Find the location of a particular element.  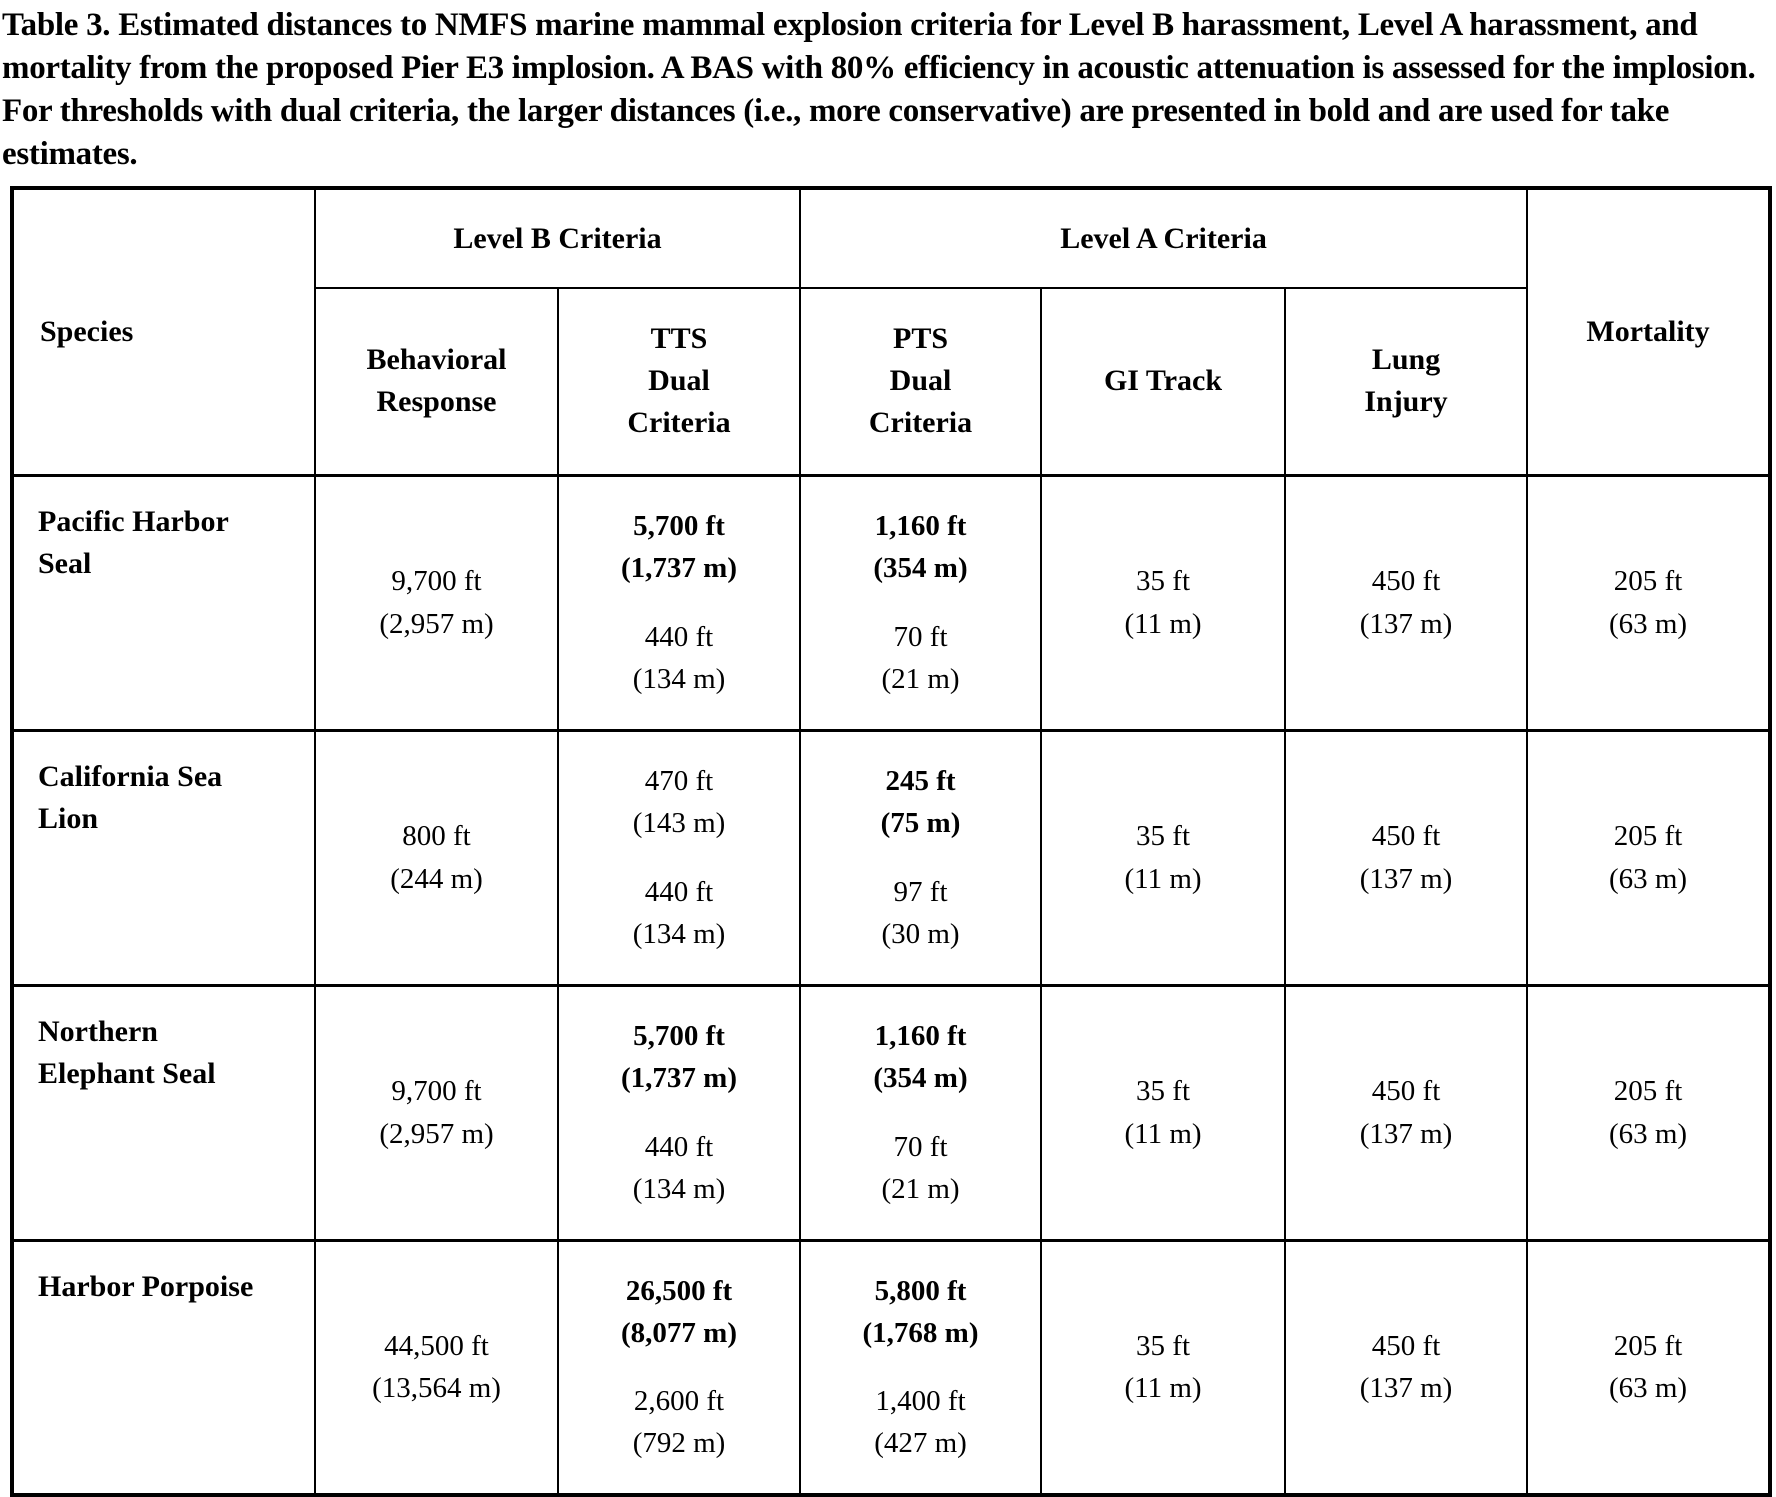

value-block: 800 ft (244 m) is located at coordinates (436, 857).